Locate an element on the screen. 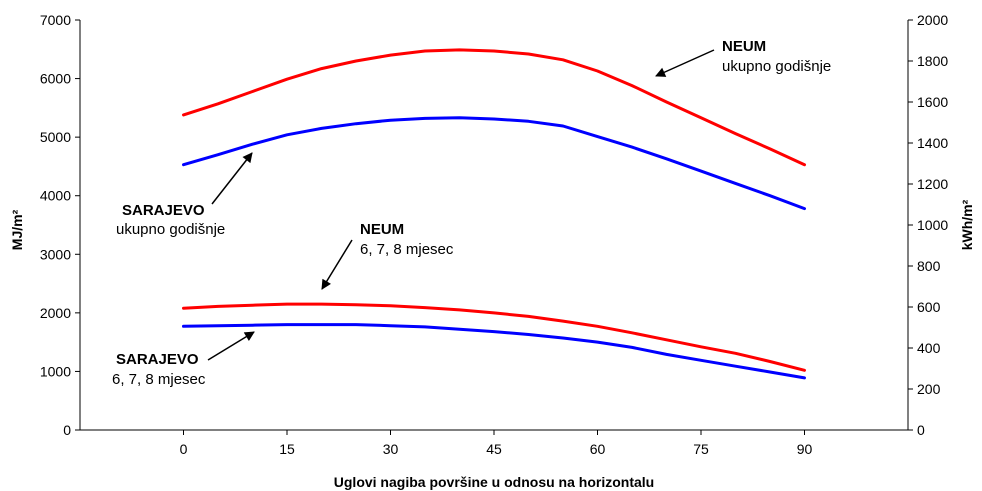 This screenshot has width=982, height=491. x-tick-label: 60 is located at coordinates (598, 449).